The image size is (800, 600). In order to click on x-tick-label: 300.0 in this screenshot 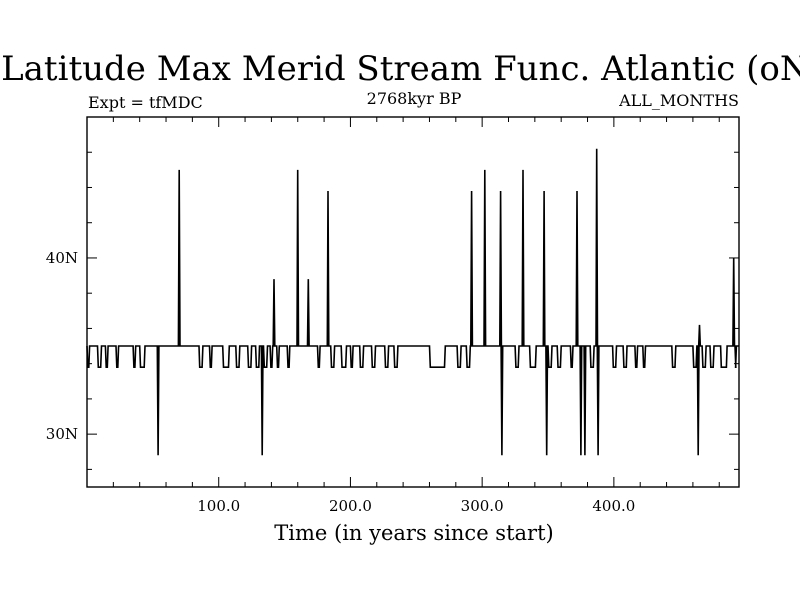, I will do `click(482, 506)`.